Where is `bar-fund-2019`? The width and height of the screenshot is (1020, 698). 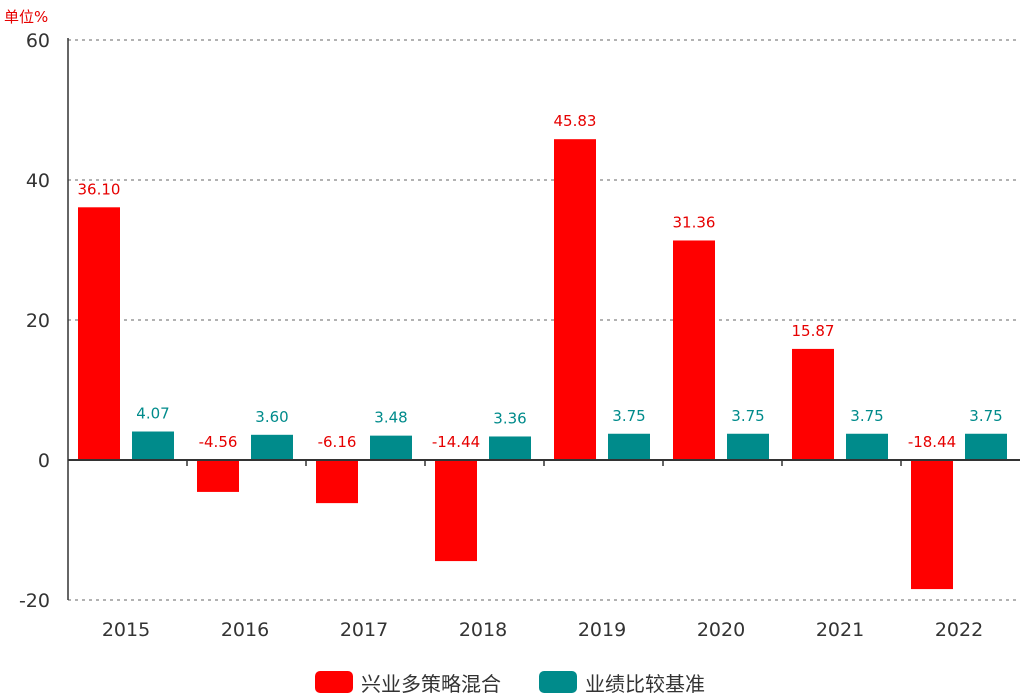
bar-fund-2019 is located at coordinates (575, 299).